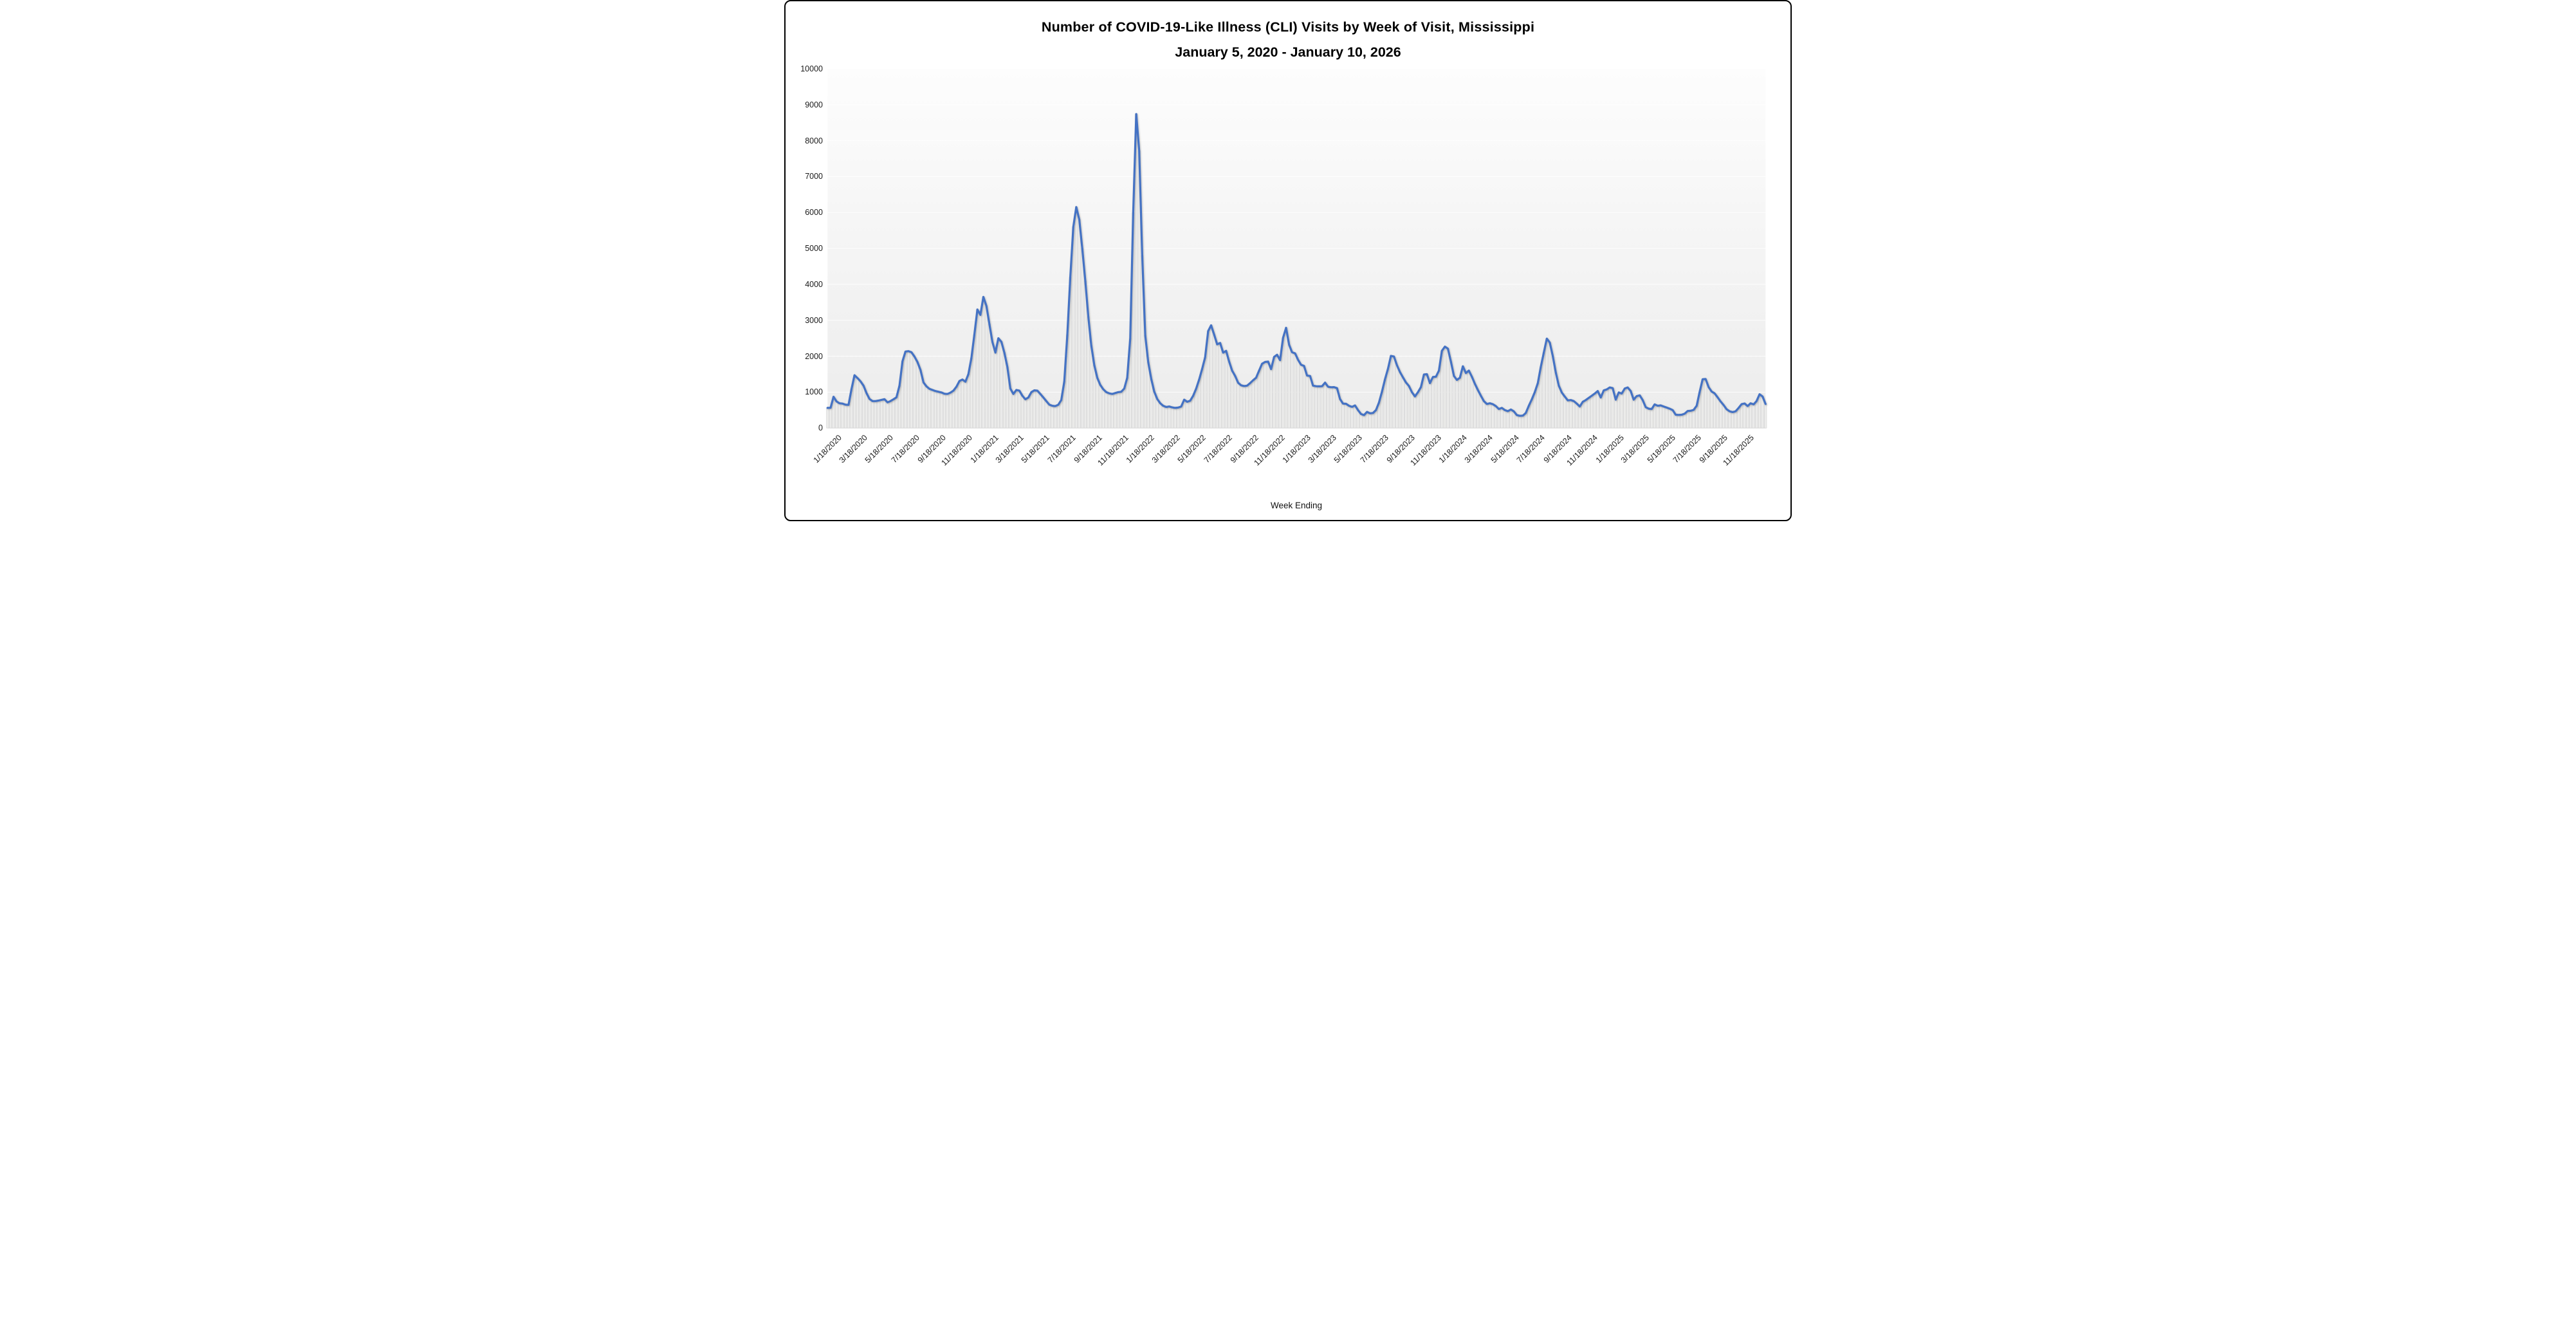 This screenshot has height=1332, width=2576. Describe the element at coordinates (1288, 52) in the screenshot. I see `chart-subtitle: January 5, 2020 - January 10, 2026` at that location.